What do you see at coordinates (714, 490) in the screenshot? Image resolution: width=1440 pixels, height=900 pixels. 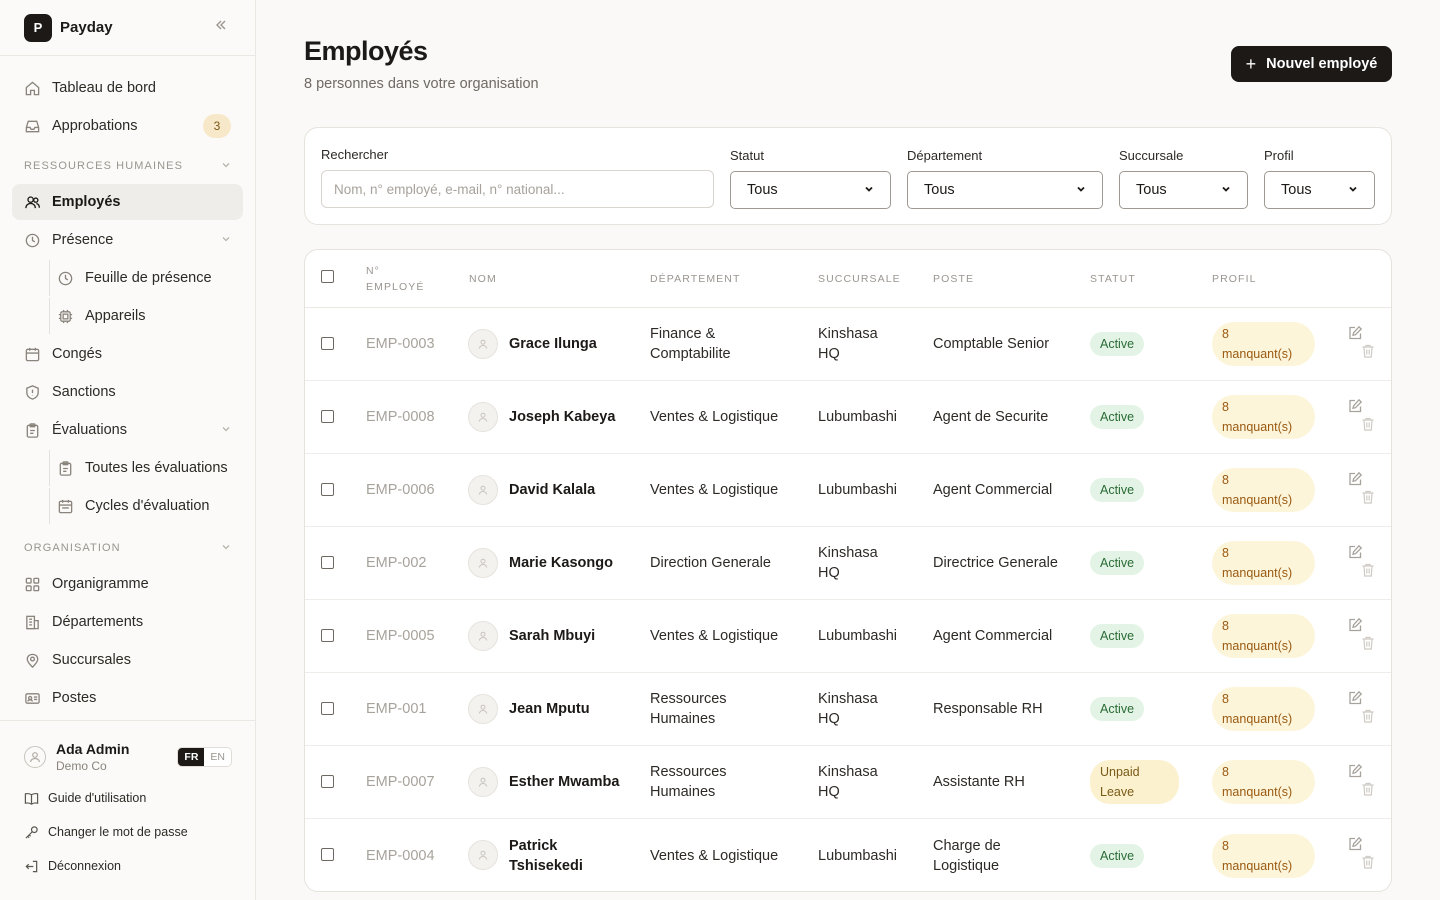 I see `employee-department: Ventes & Logistique` at bounding box center [714, 490].